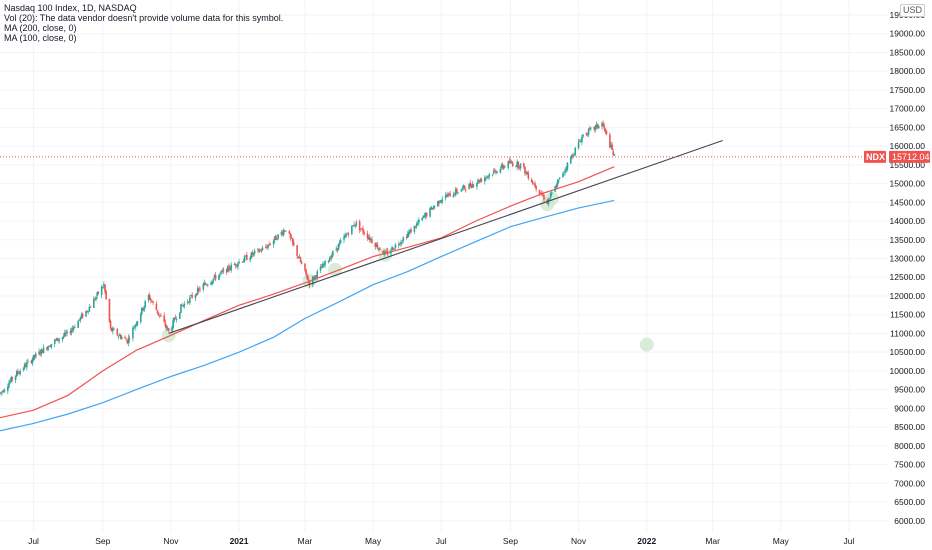 This screenshot has width=932, height=550. I want to click on currency-badge: USD, so click(913, 10).